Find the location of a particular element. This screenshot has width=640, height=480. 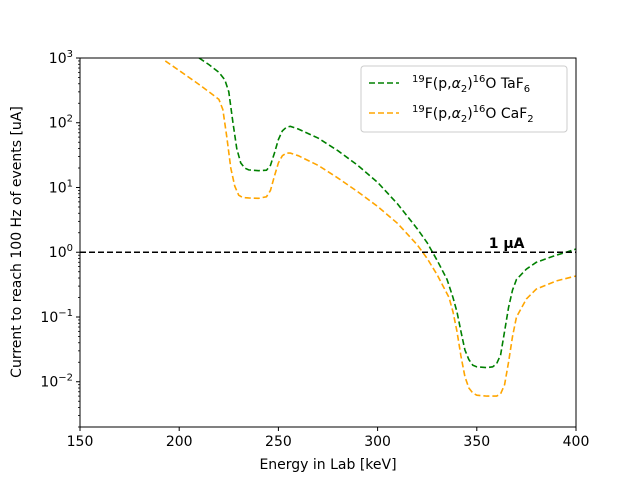

x-tick-label: 200 is located at coordinates (179, 442).